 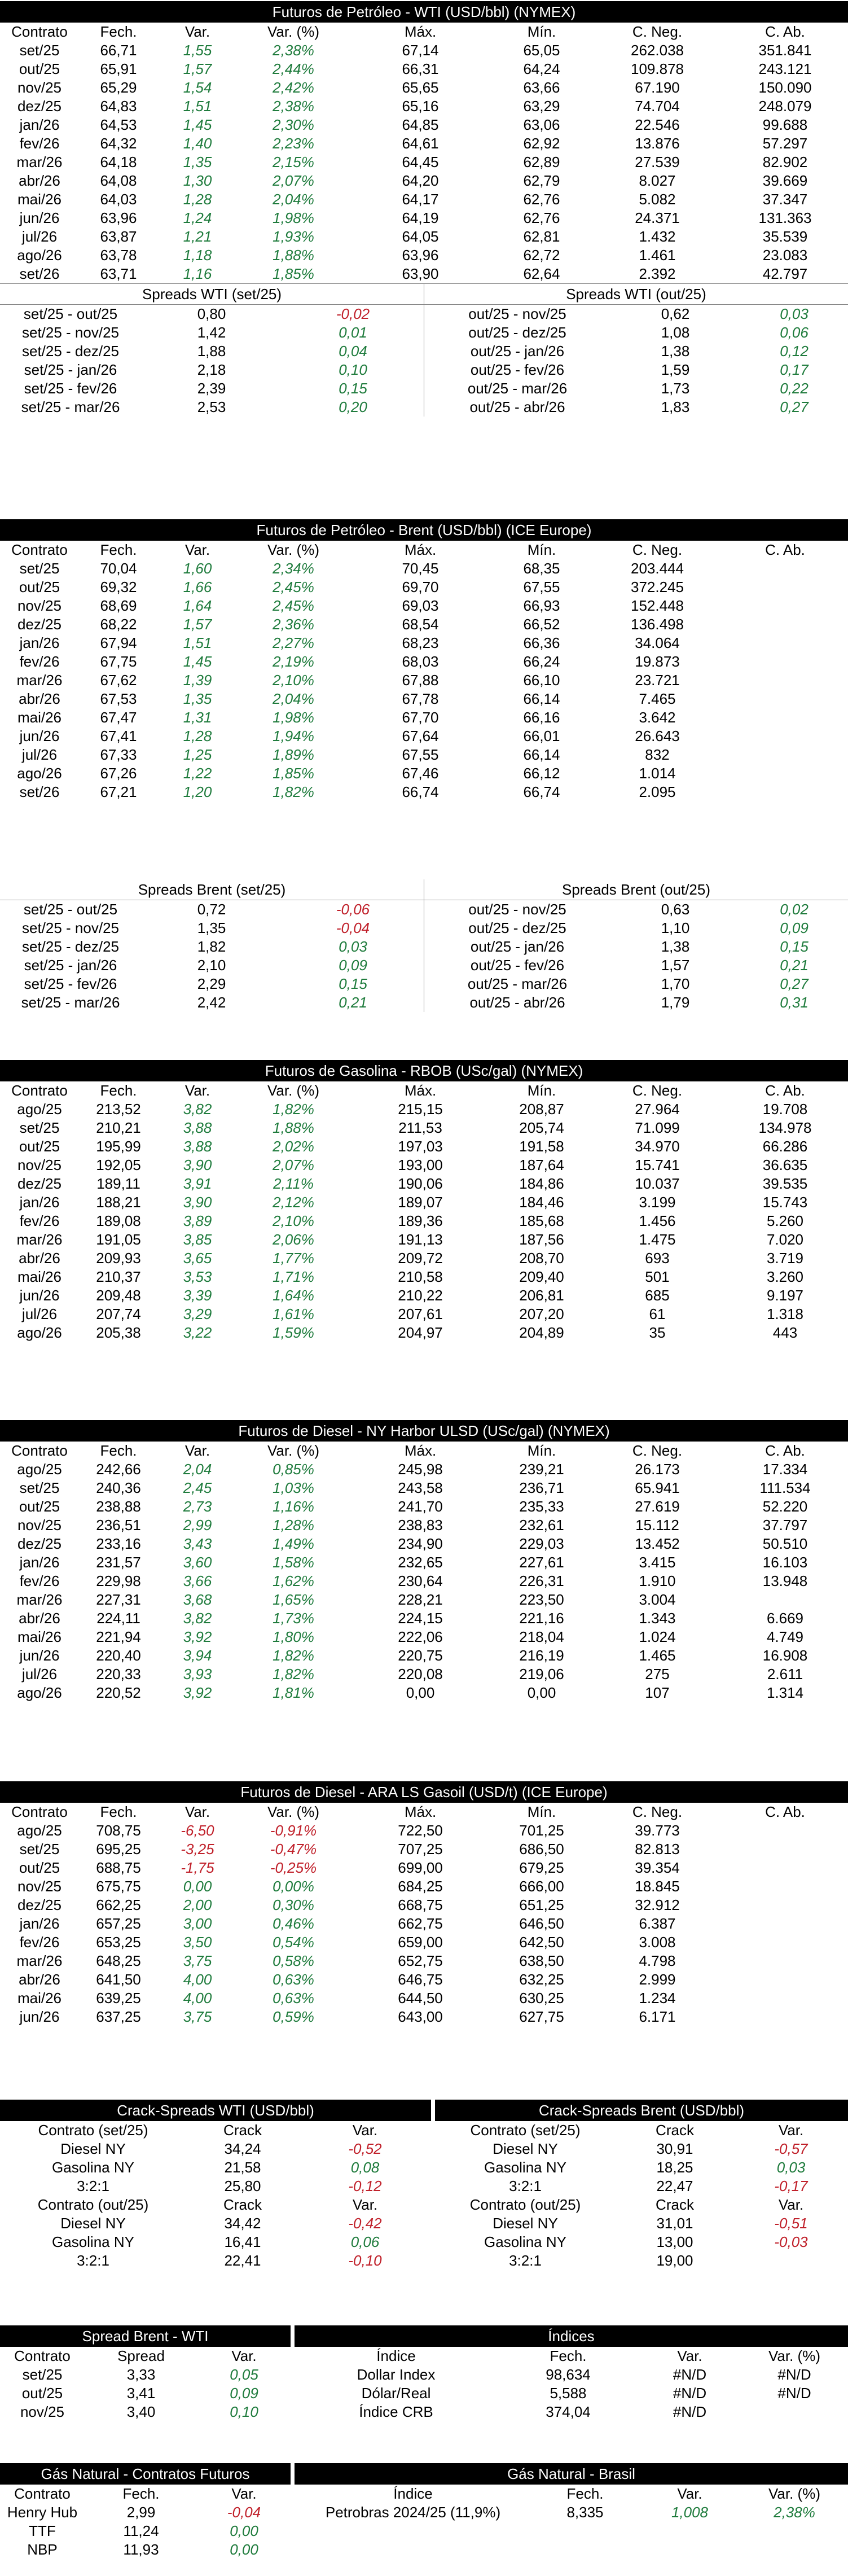 What do you see at coordinates (542, 1655) in the screenshot?
I see `table-cell: 216,19` at bounding box center [542, 1655].